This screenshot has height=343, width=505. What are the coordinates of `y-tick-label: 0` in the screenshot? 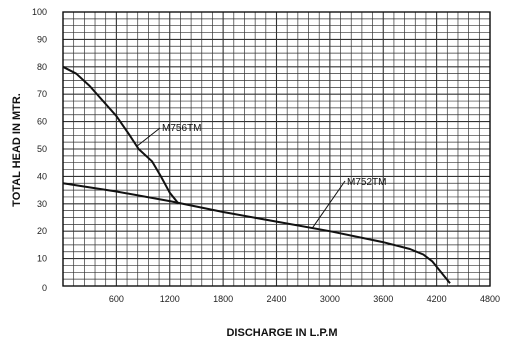 It's located at (44, 288).